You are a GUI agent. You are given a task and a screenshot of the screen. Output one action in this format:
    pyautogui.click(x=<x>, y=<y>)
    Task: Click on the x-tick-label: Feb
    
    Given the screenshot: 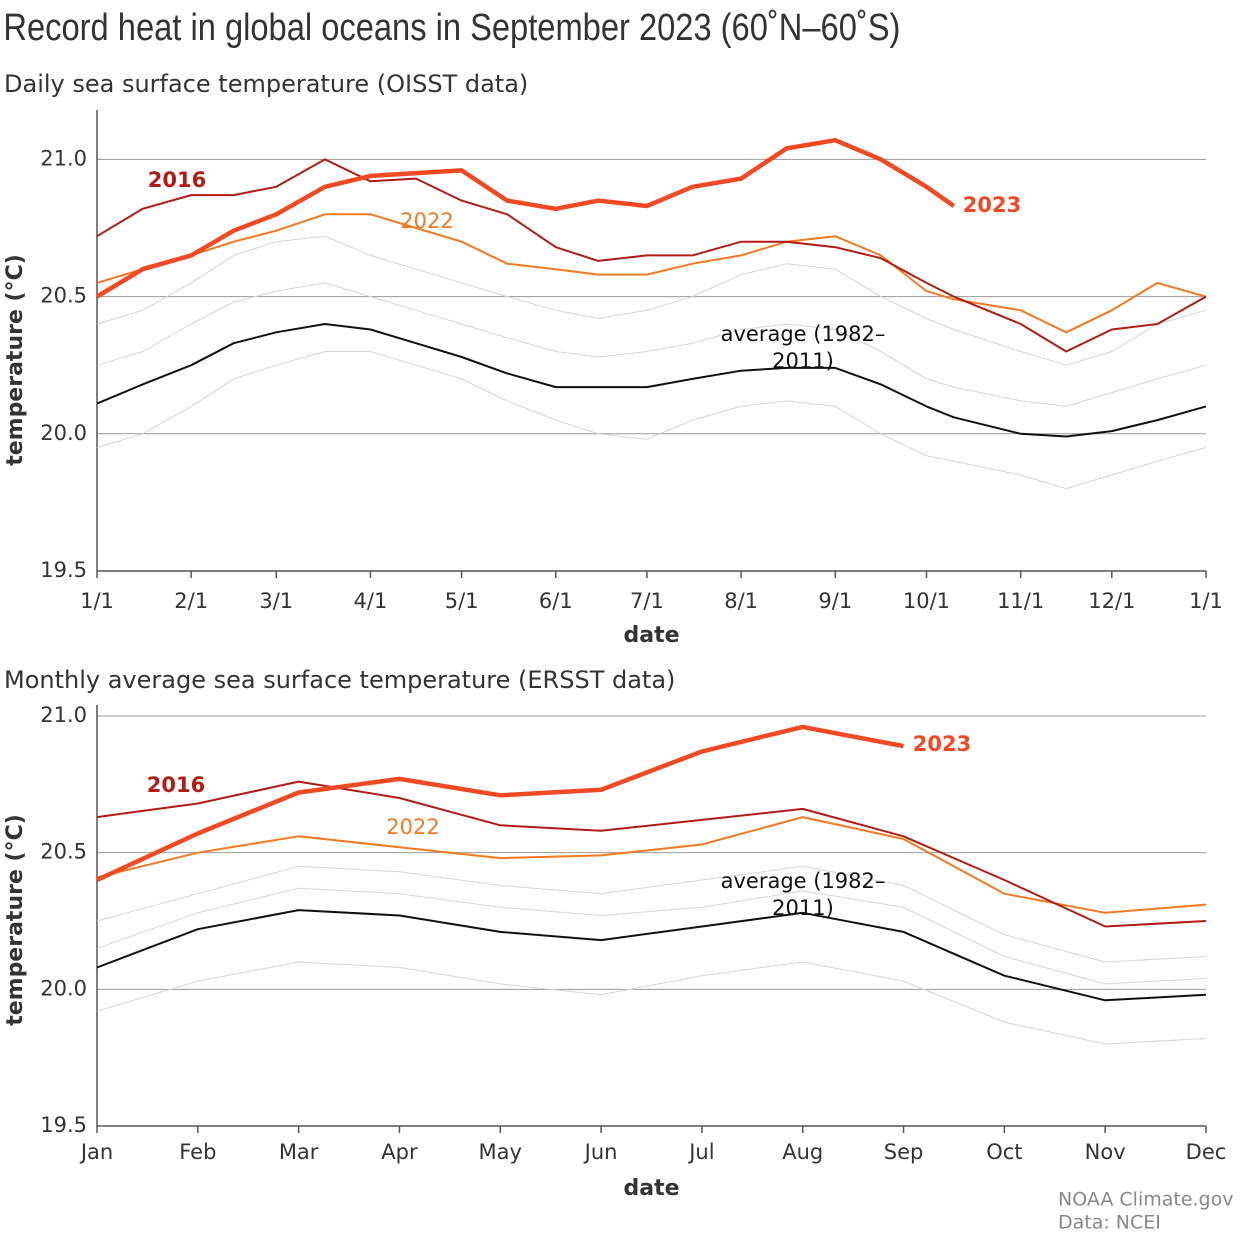 What is the action you would take?
    pyautogui.click(x=197, y=1152)
    